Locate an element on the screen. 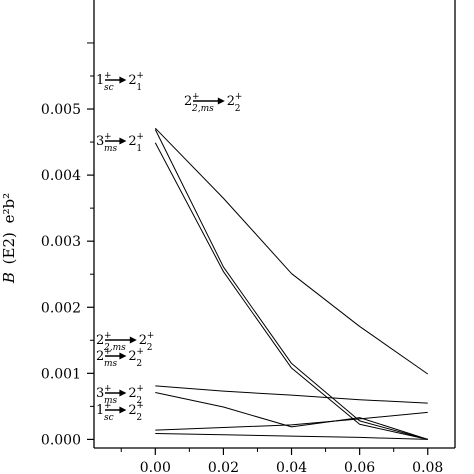  y-axis-label-symbol: B is located at coordinates (9, 278).